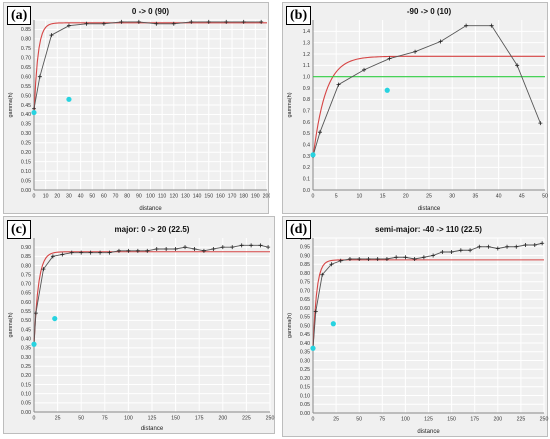  I want to click on y-tick-label: 0.50, so click(26, 96).